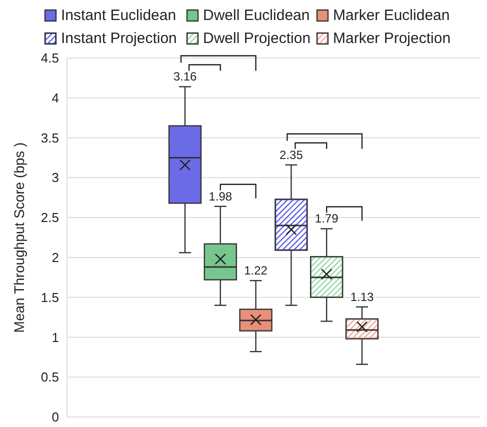  Describe the element at coordinates (118, 15) in the screenshot. I see `legend-label: Instant Euclidean` at that location.